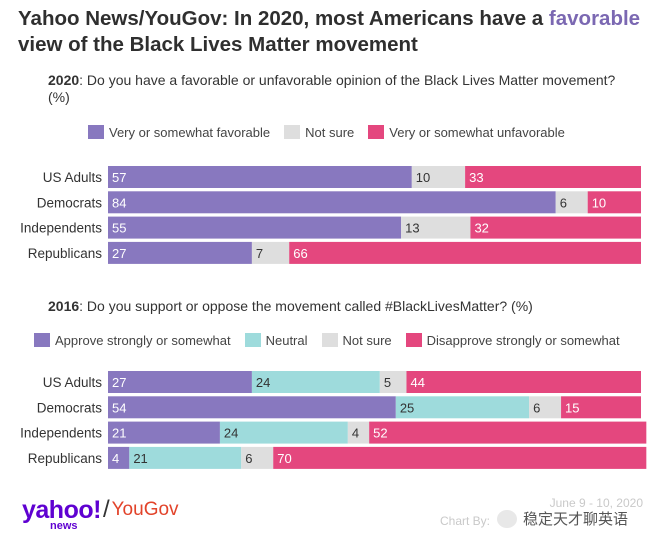  What do you see at coordinates (367, 340) in the screenshot?
I see `y2016-legend-label: Not sure` at bounding box center [367, 340].